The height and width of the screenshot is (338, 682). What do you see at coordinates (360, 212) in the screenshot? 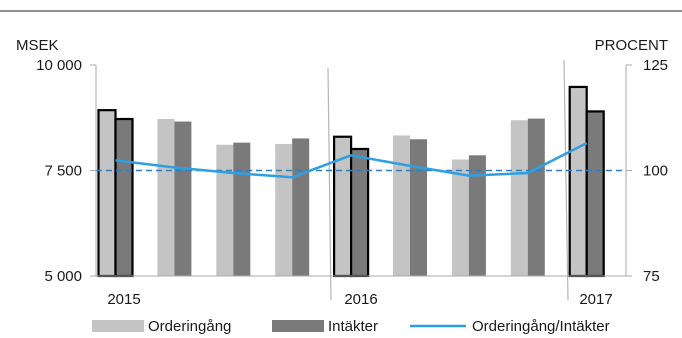
I see `bar-intakter-q5` at bounding box center [360, 212].